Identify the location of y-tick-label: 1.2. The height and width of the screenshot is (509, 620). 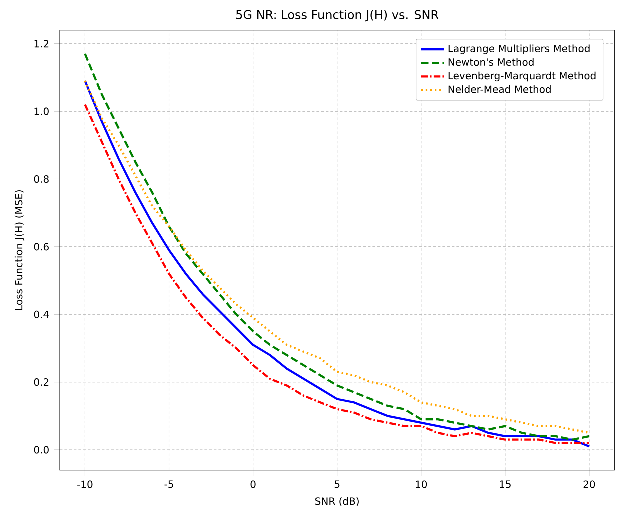
(41, 44).